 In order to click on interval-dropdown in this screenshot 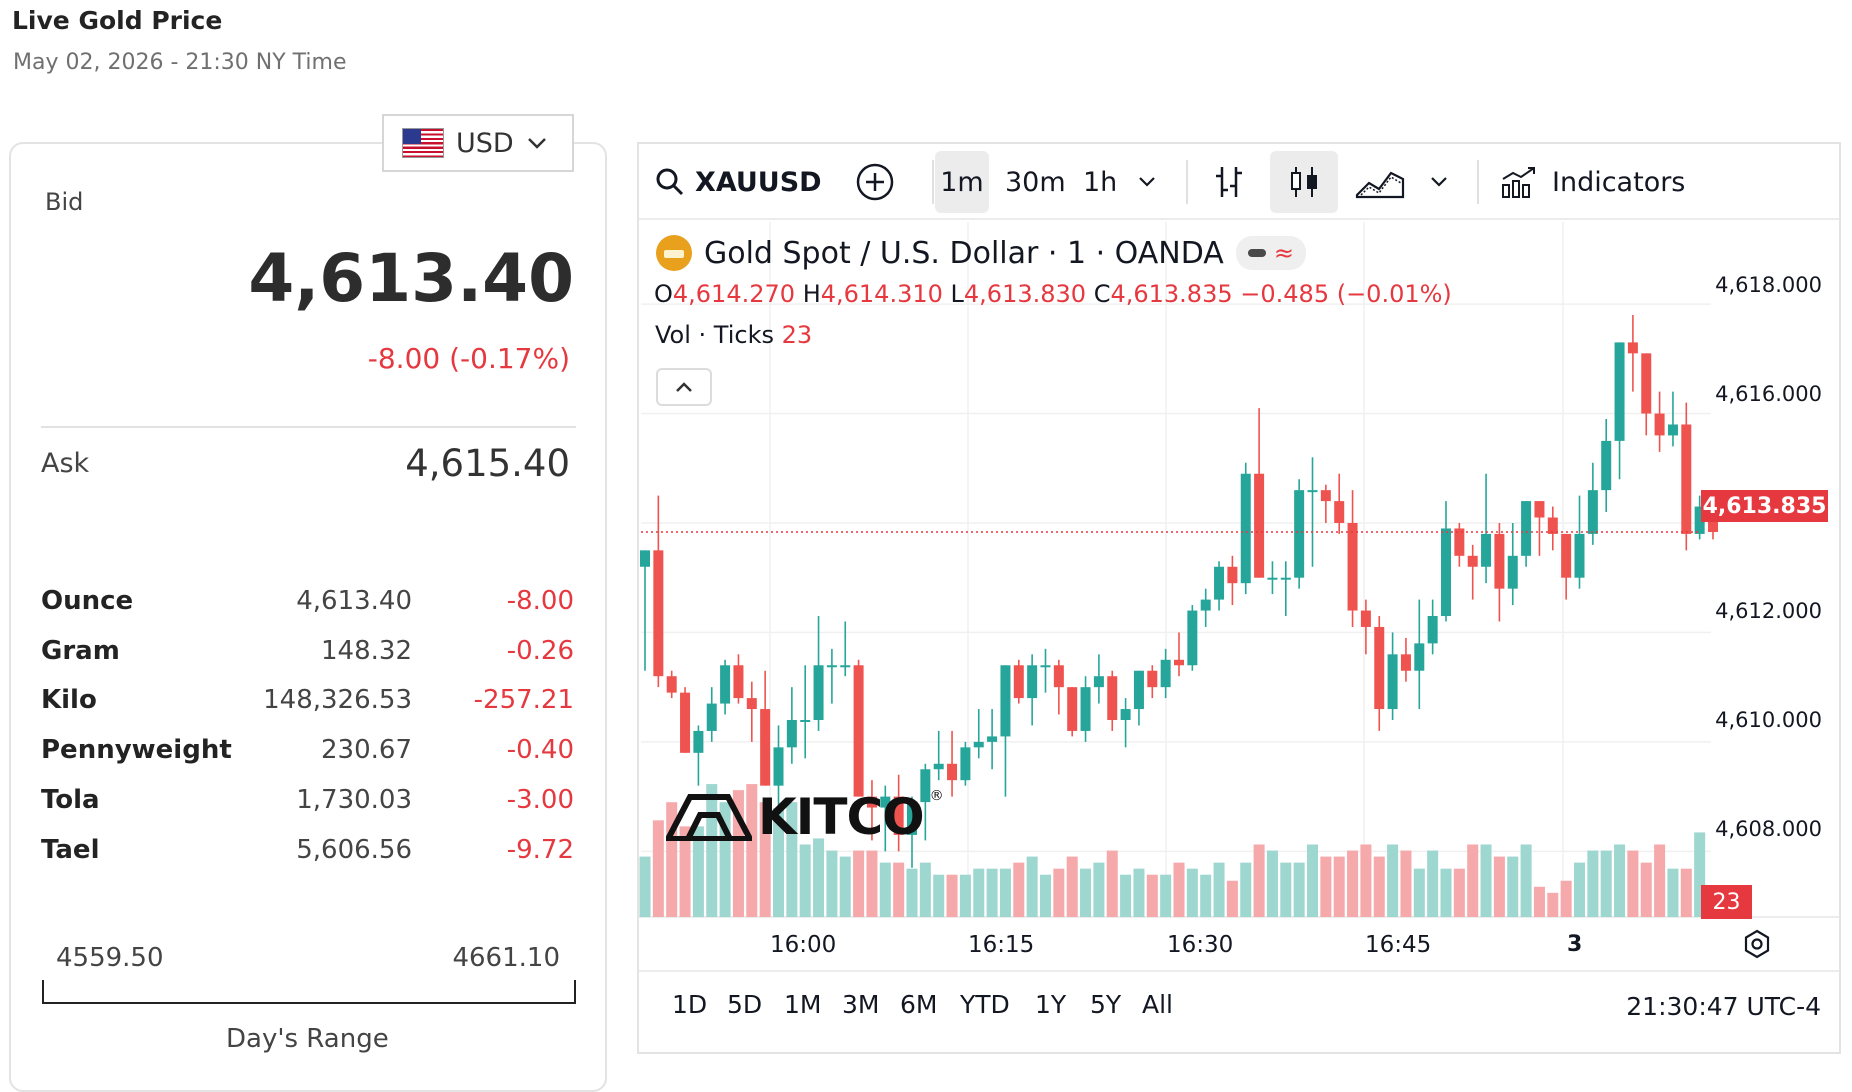, I will do `click(1147, 182)`.